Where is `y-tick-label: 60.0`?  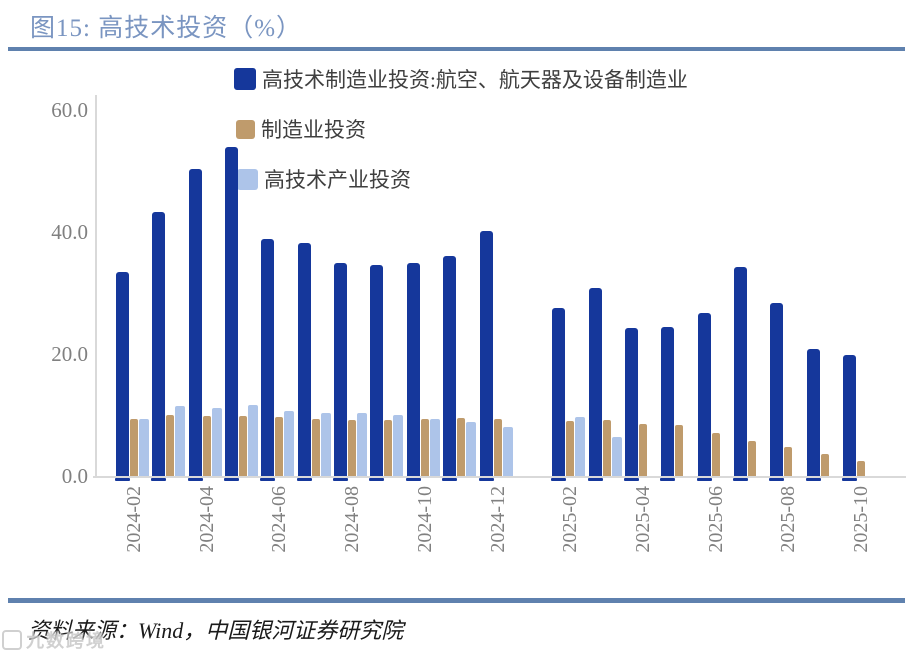
y-tick-label: 60.0 is located at coordinates (69, 110).